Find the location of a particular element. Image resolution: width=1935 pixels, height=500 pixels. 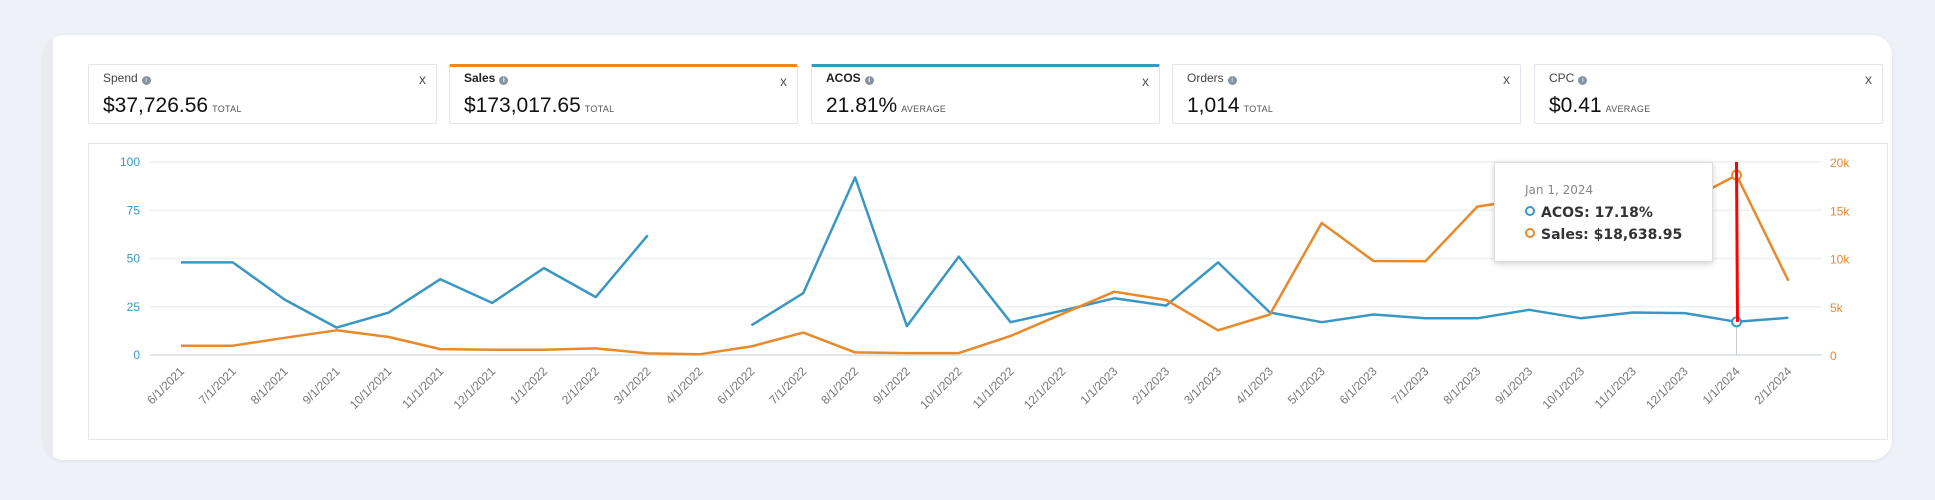

tooltip-sales-row: Sales: $18,638.95 is located at coordinates (1603, 235).